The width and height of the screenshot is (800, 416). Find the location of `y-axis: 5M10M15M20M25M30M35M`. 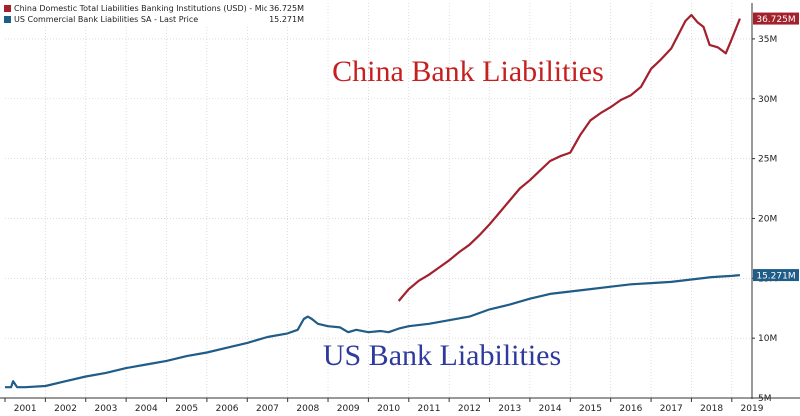

y-axis: 5M10M15M20M25M30M35M is located at coordinates (764, 203).